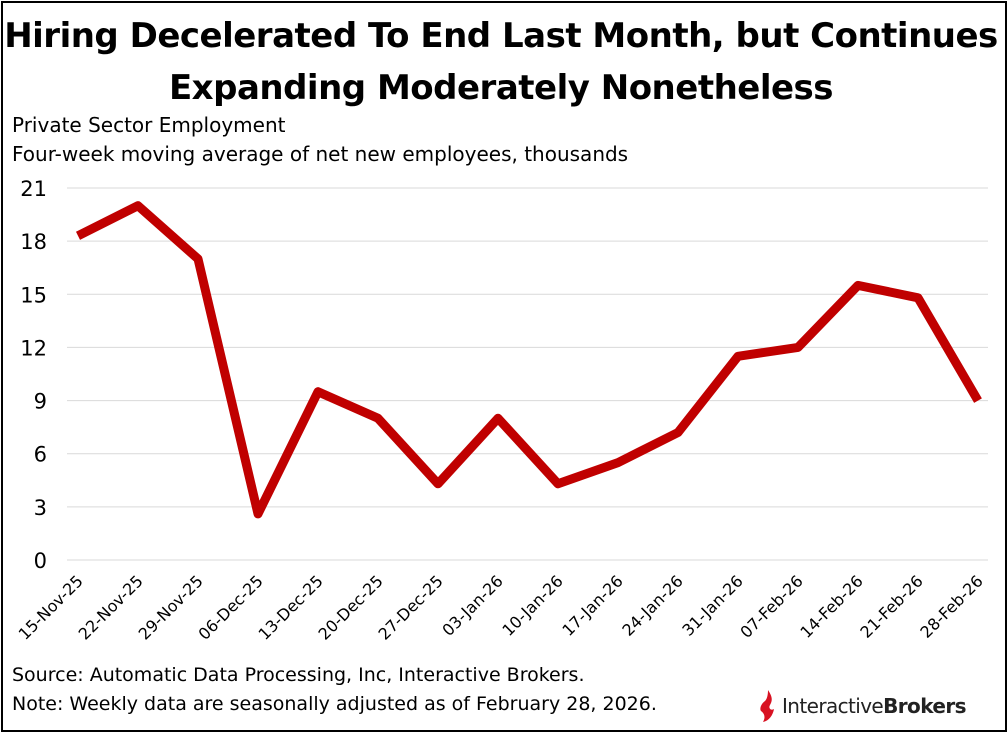 The image size is (1008, 733). Describe the element at coordinates (33, 375) in the screenshot. I see `y-axis-tick-labels: 0 3 6 9 12 15 18 21` at that location.